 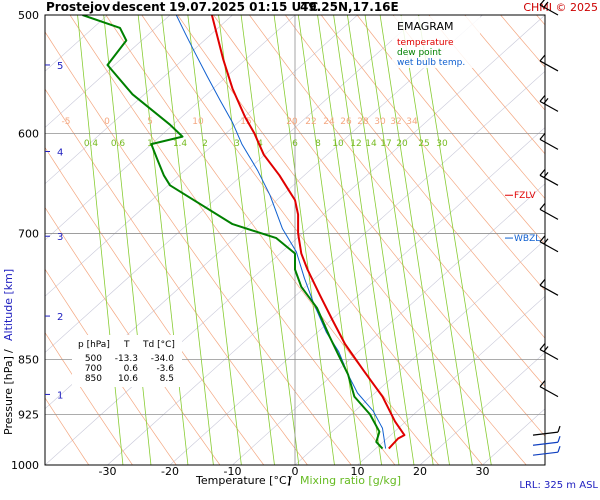 I want to click on altitude-tick-label: 2, so click(x=60, y=317).